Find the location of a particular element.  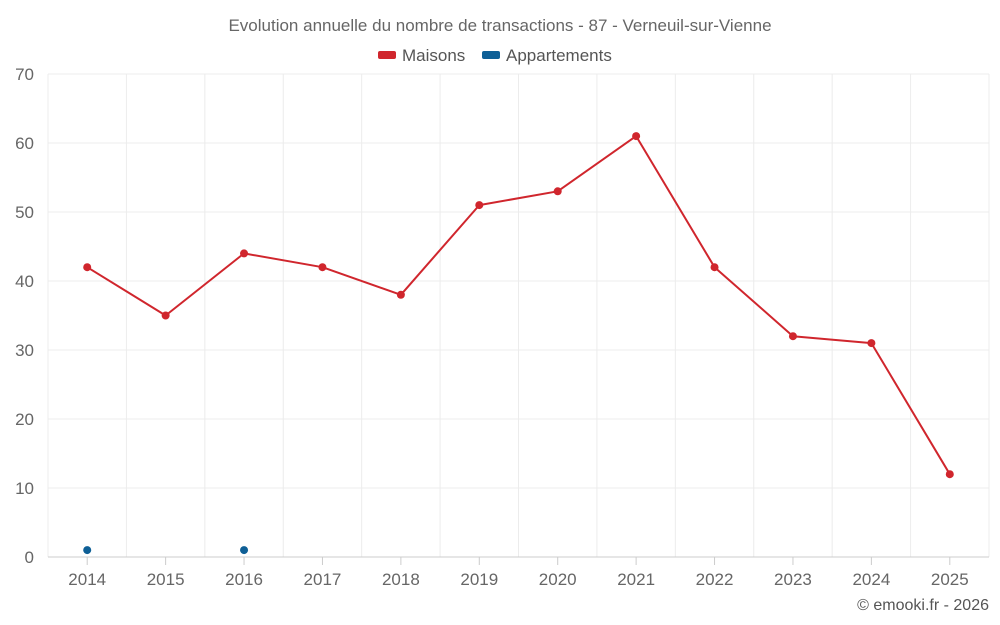

data-point-maisons-2014 is located at coordinates (87, 267).